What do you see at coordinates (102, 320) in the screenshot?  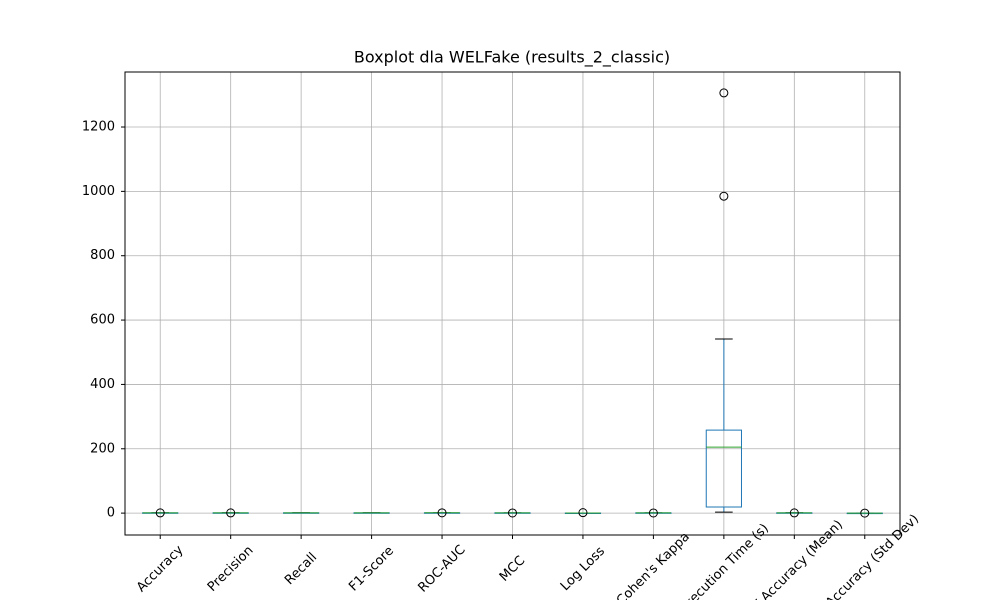 I see `y-tick-label: 600` at bounding box center [102, 320].